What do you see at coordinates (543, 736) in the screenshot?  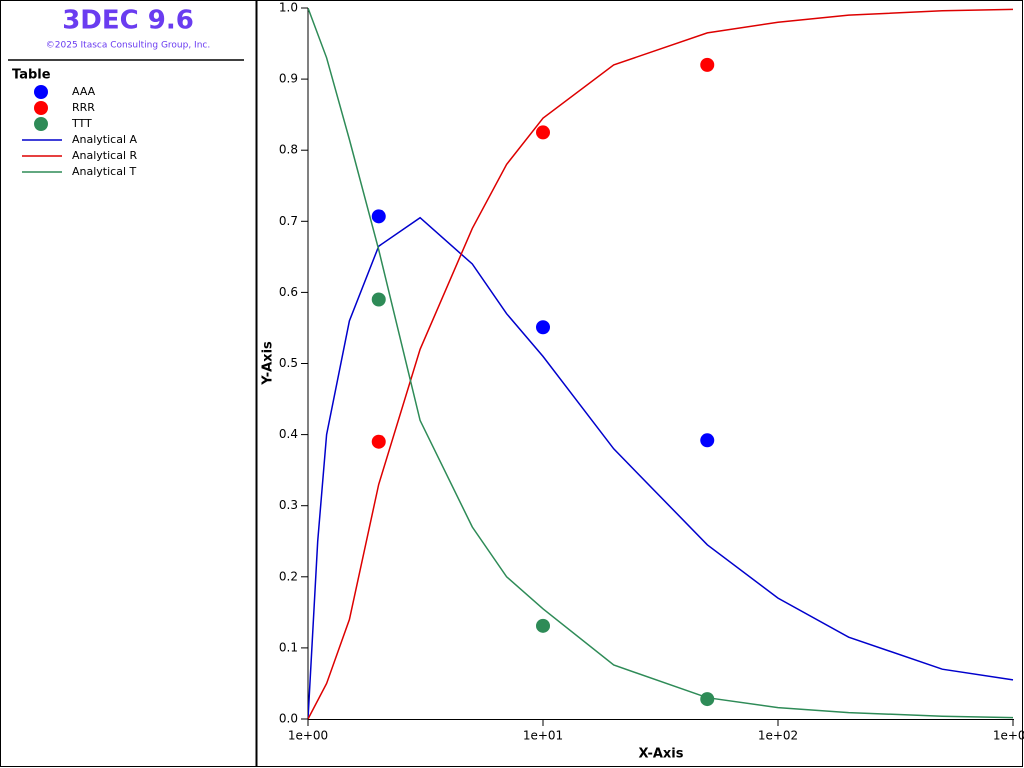 I see `x-tick-label: 1e+01` at bounding box center [543, 736].